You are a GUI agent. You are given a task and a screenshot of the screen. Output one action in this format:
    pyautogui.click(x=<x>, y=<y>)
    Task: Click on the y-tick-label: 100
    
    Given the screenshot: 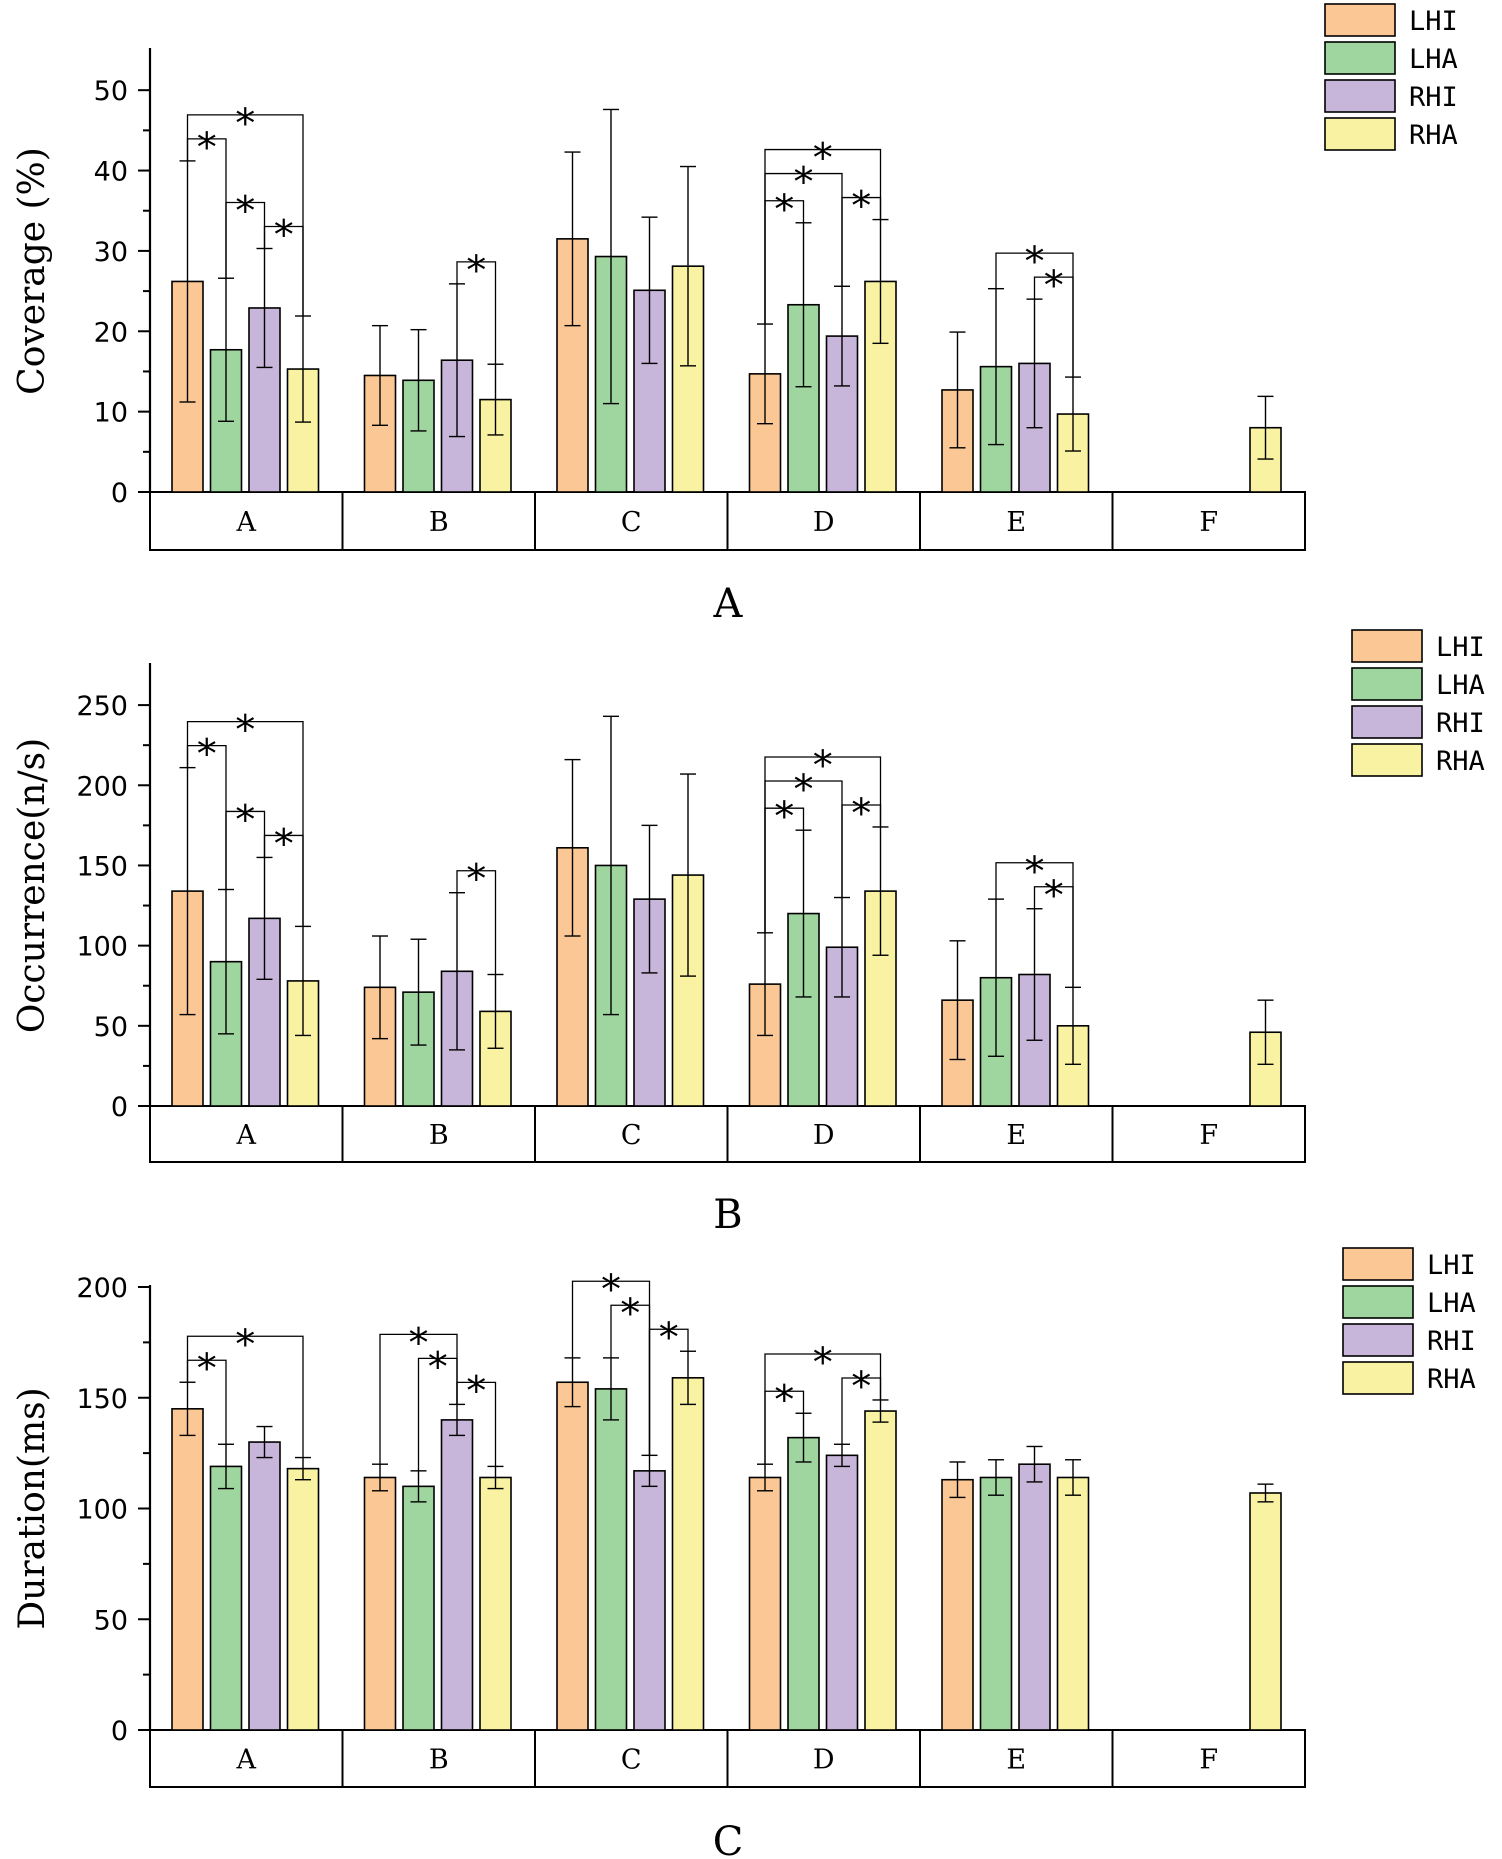 What is the action you would take?
    pyautogui.click(x=102, y=1510)
    